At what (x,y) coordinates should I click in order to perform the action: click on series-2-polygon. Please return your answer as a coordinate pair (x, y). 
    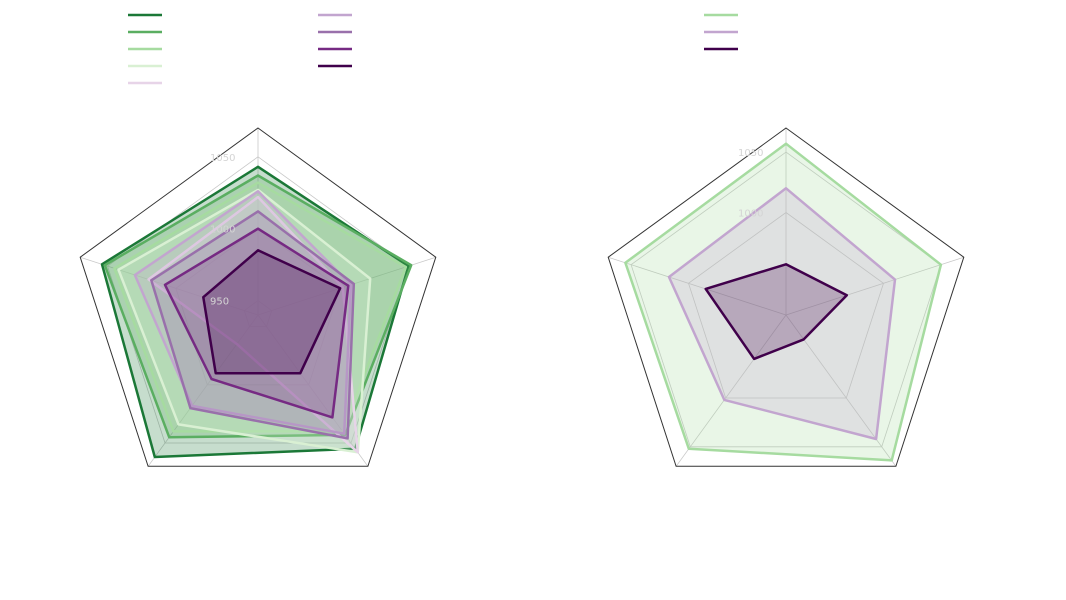
    Looking at the image, I should click on (782, 314).